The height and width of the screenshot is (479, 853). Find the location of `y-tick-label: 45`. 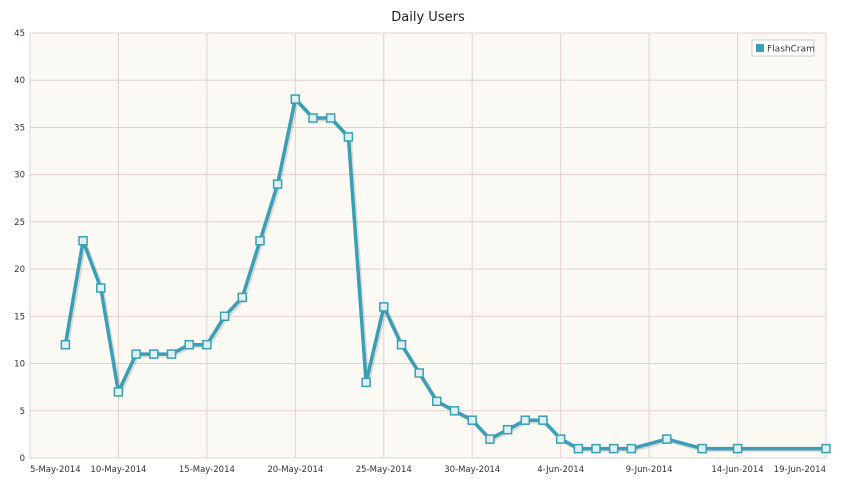

y-tick-label: 45 is located at coordinates (19, 34).